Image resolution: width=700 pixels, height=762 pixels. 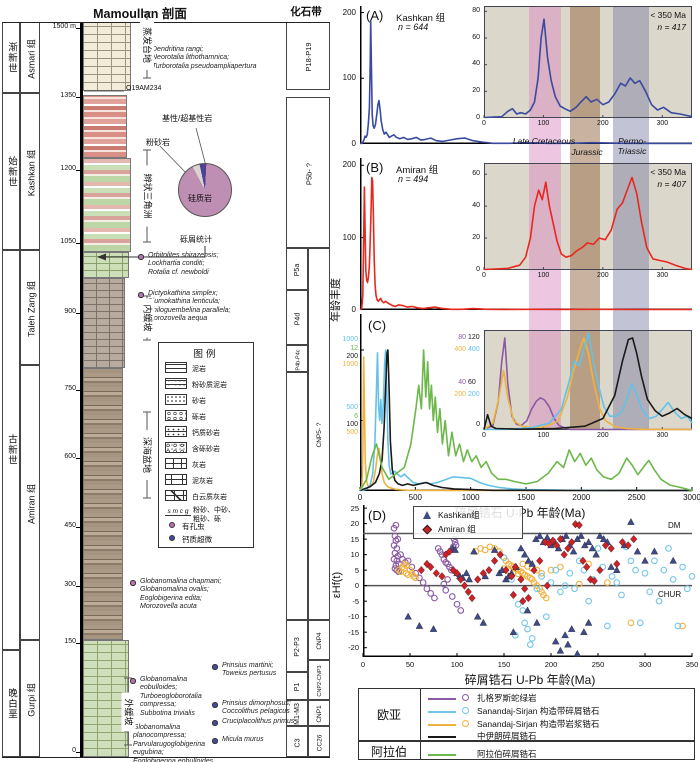 I want to click on plot-c-curve-svg, so click(x=526, y=403).